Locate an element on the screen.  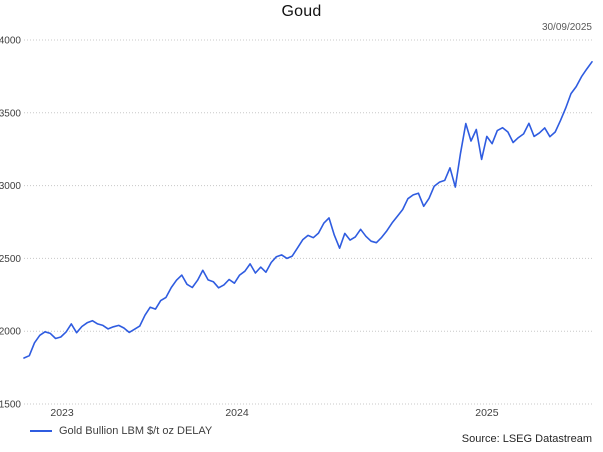
chart-title: Goud is located at coordinates (301, 11).